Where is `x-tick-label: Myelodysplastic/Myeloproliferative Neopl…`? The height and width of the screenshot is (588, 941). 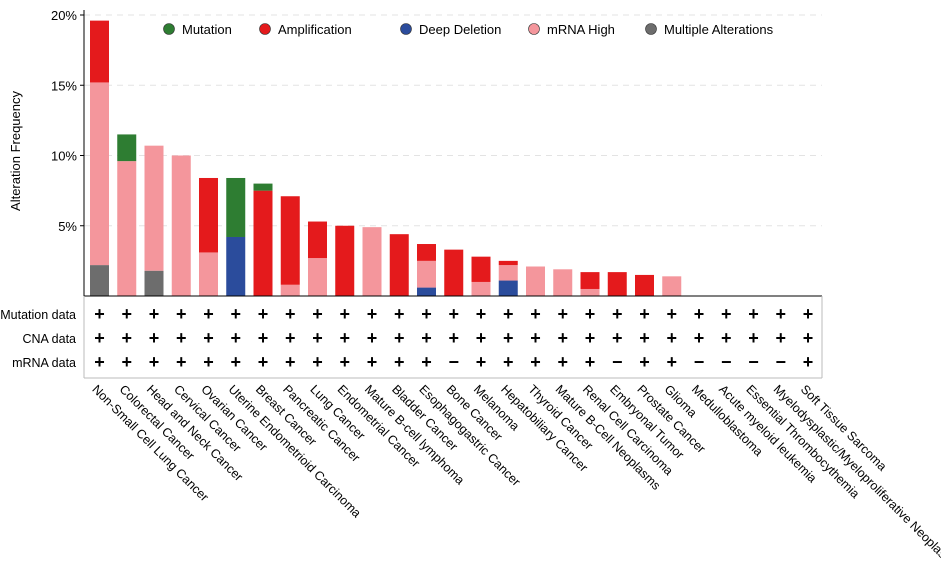 x-tick-label: Myelodysplastic/Myeloproliferative Neopl… is located at coordinates (856, 477).